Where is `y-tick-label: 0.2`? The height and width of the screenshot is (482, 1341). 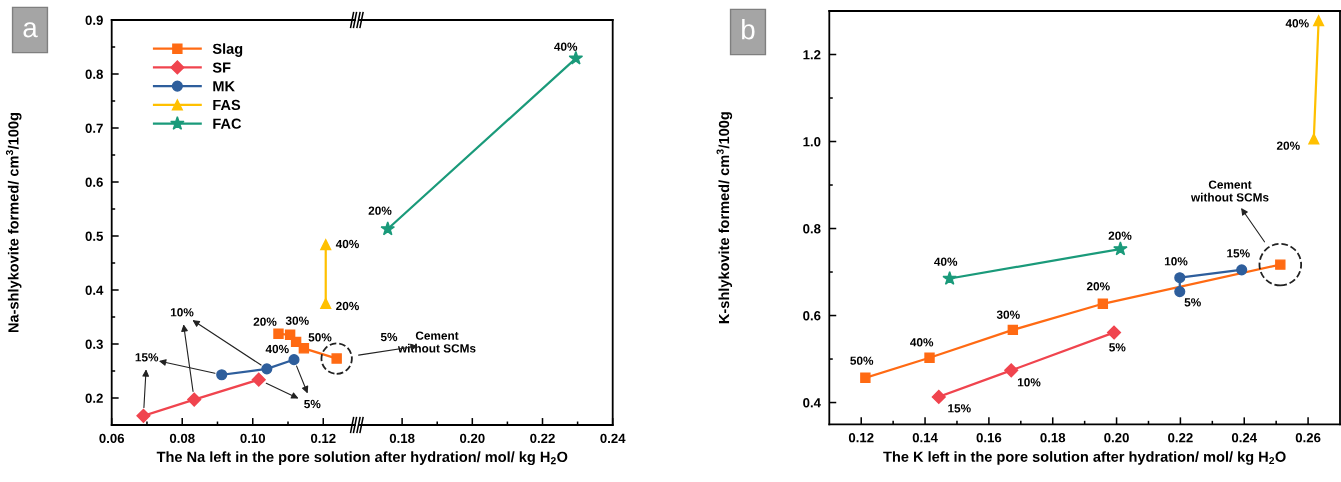
y-tick-label: 0.2 is located at coordinates (94, 398).